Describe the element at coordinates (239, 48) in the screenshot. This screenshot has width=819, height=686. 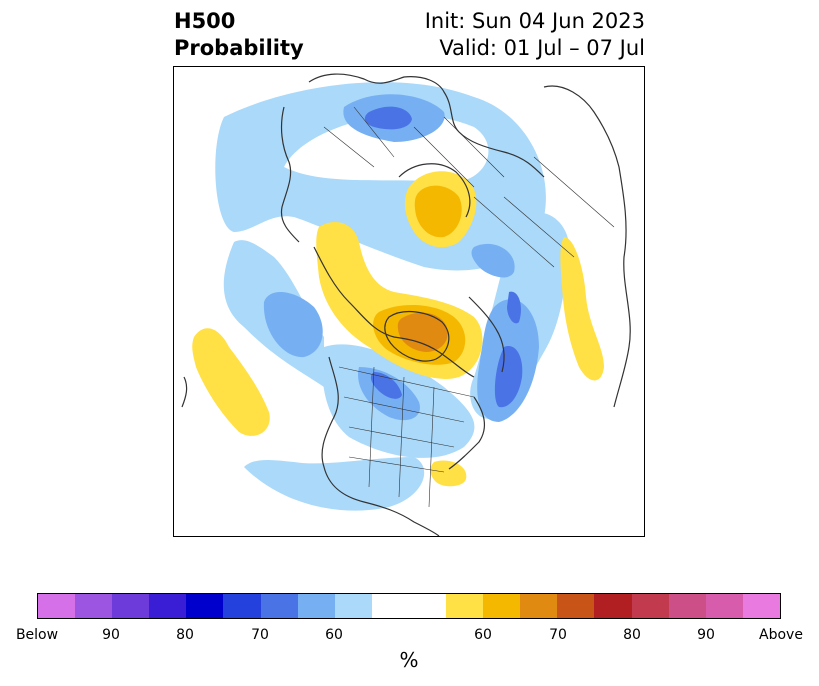
I see `title-subtitle: Probability` at that location.